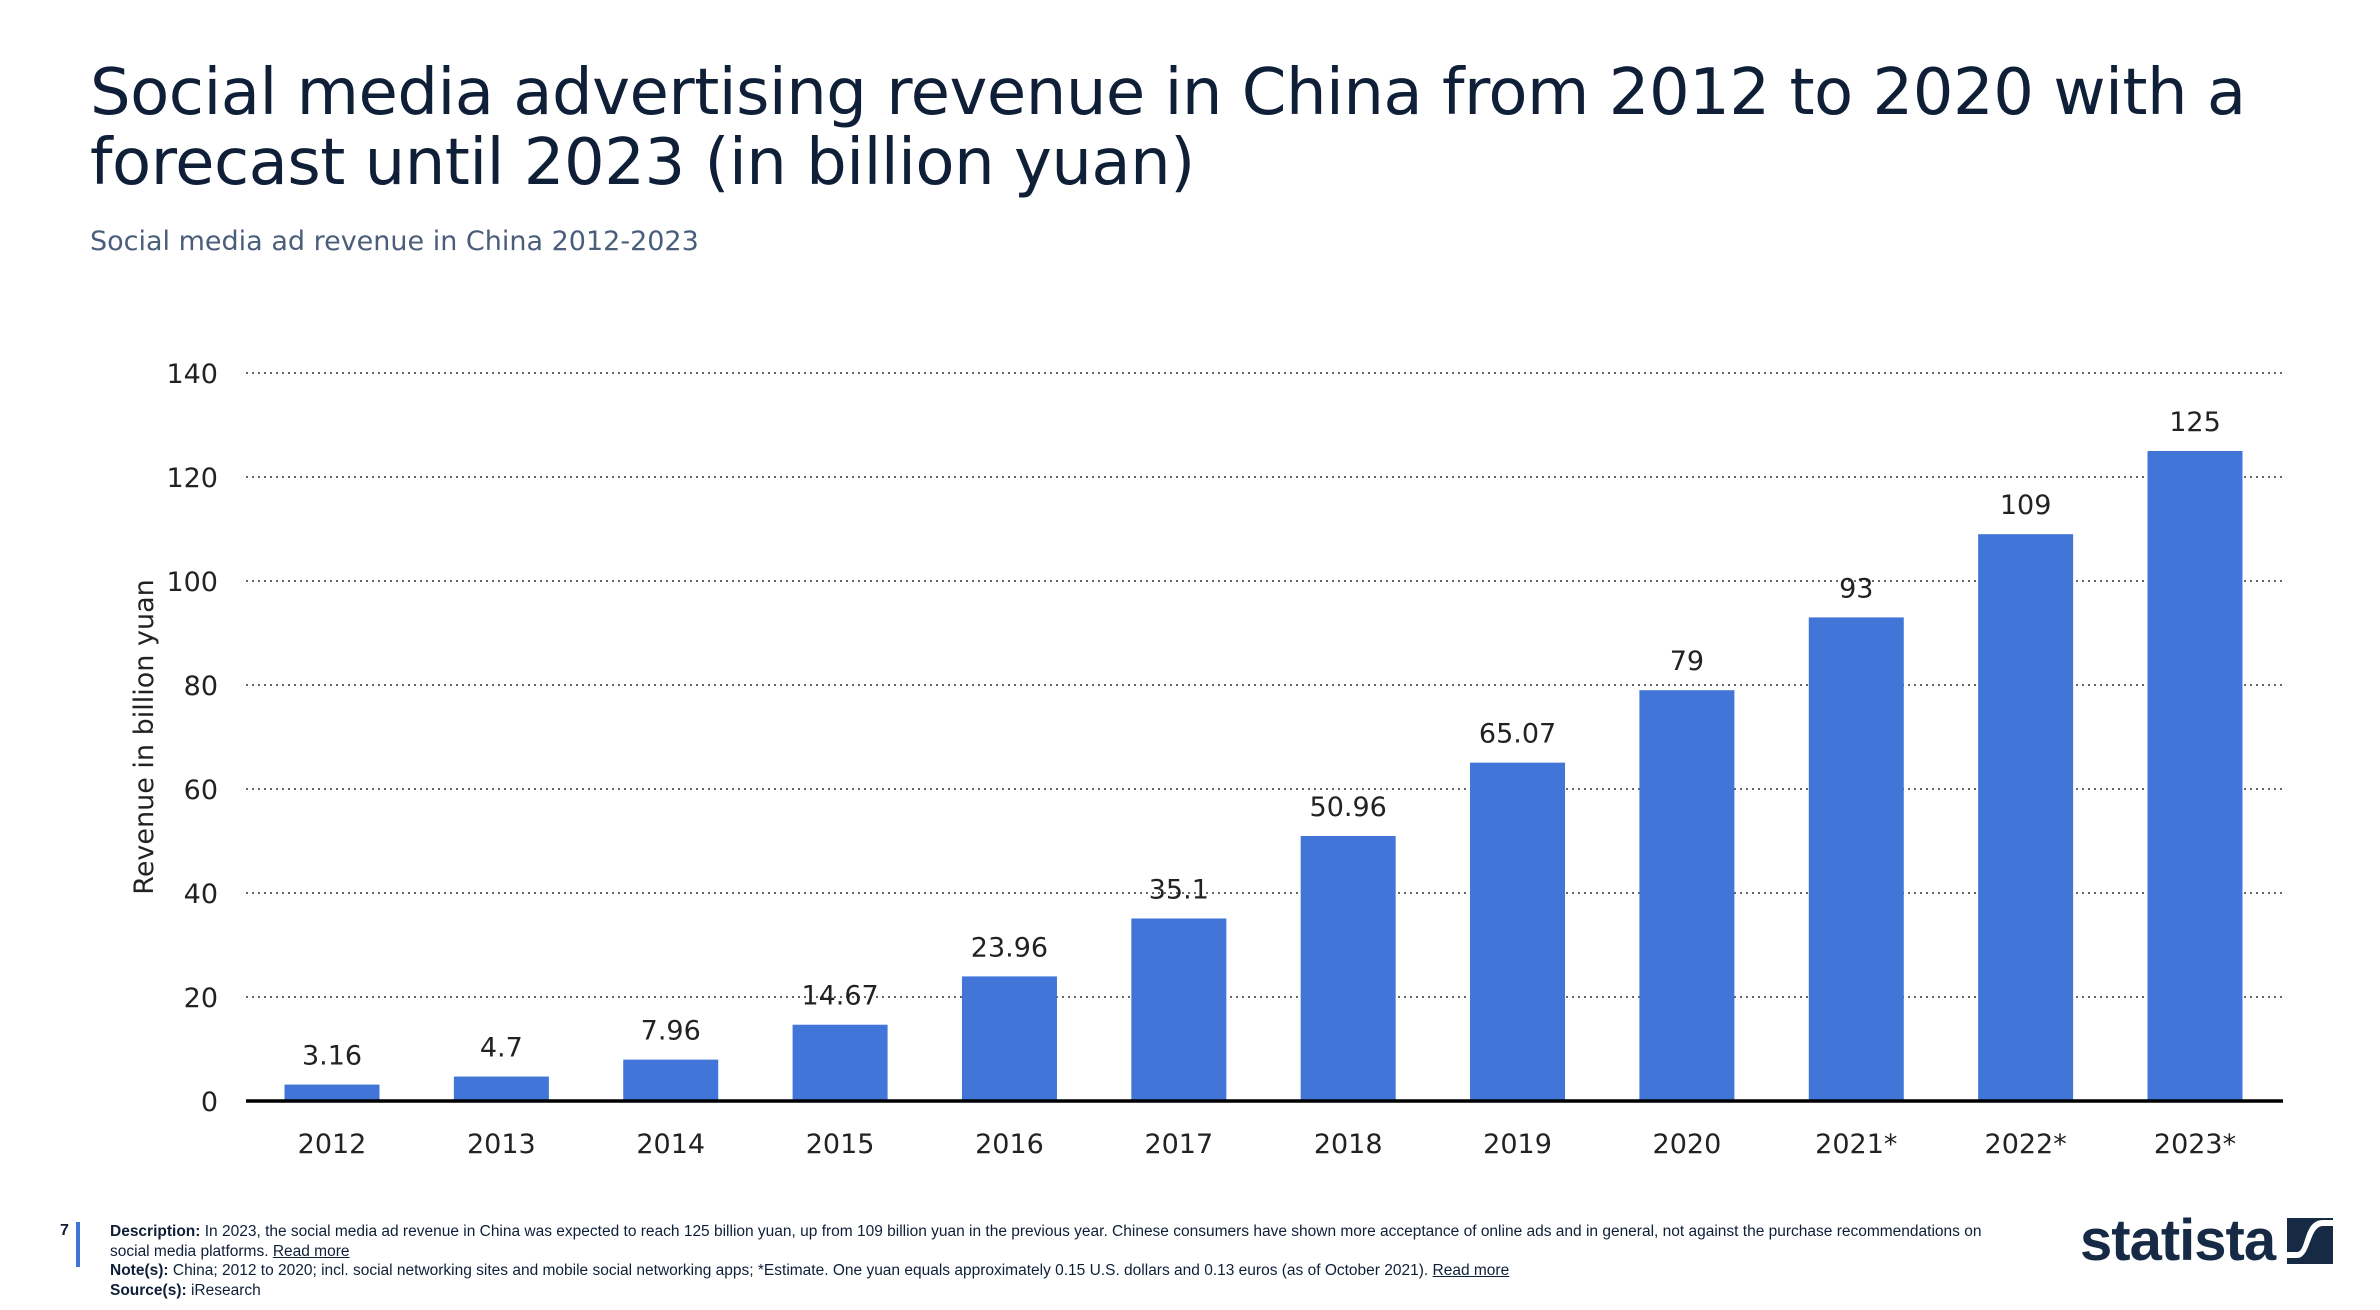 The image size is (2380, 1310). What do you see at coordinates (192, 582) in the screenshot?
I see `y-tick-label: 100` at bounding box center [192, 582].